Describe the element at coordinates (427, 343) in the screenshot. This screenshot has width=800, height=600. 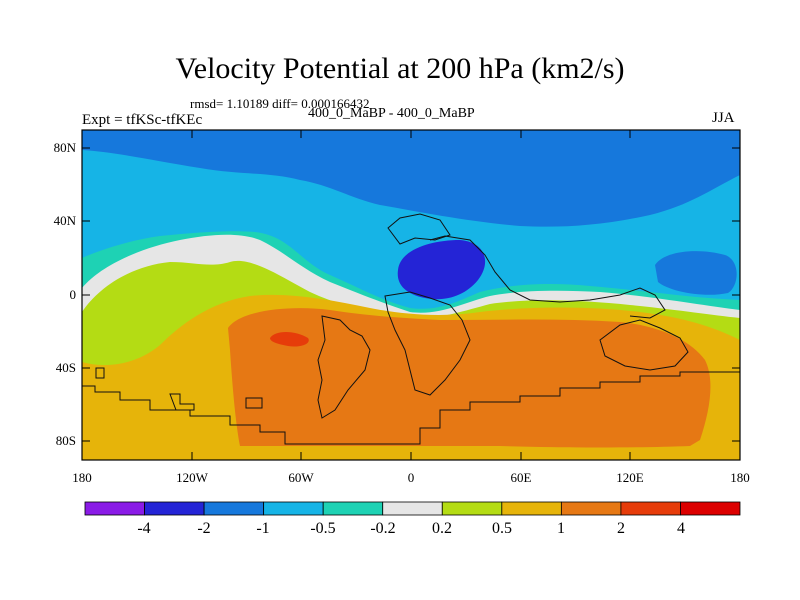
I see `coastline-africa` at that location.